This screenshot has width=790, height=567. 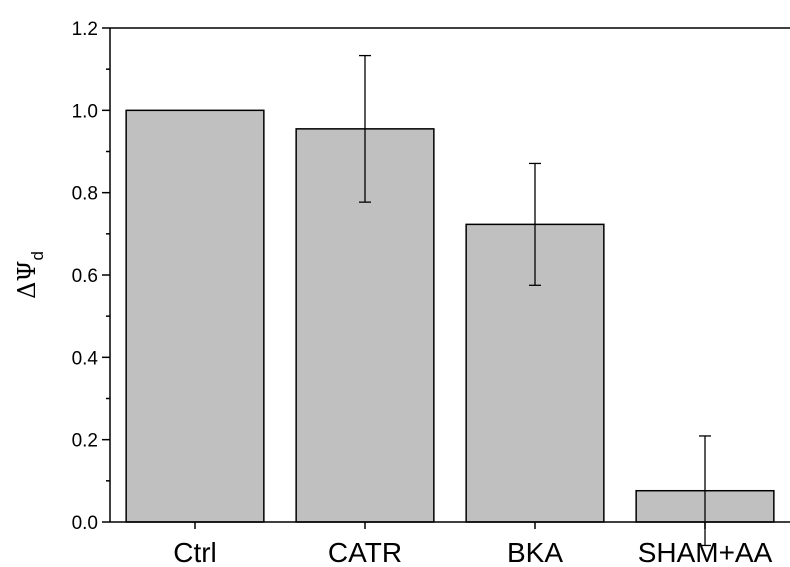 What do you see at coordinates (705, 552) in the screenshot?
I see `x-tick-label: SHAM+AA` at bounding box center [705, 552].